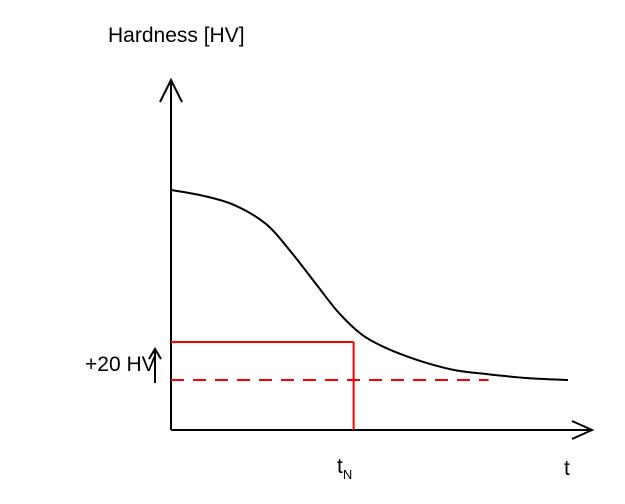 The image size is (625, 504). What do you see at coordinates (347, 474) in the screenshot?
I see `tn-label-subscript: N` at bounding box center [347, 474].